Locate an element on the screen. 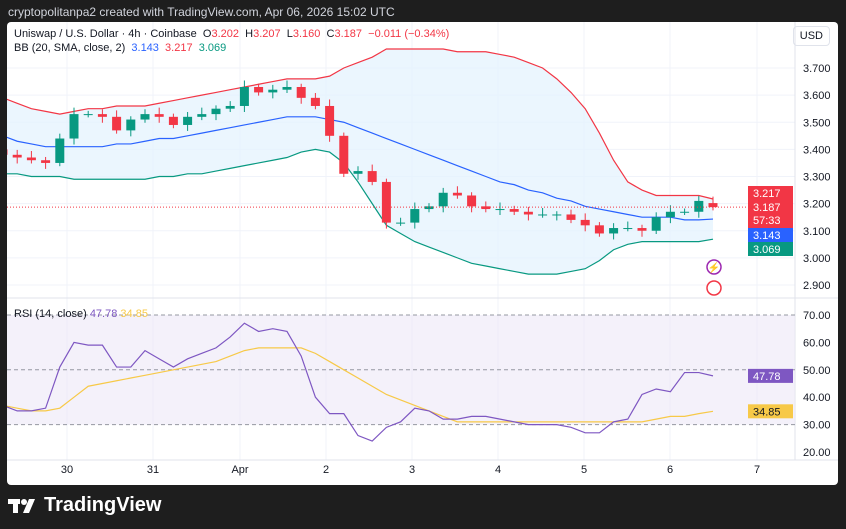 This screenshot has width=846, height=529. last-price-label: 3.187 is located at coordinates (767, 208).